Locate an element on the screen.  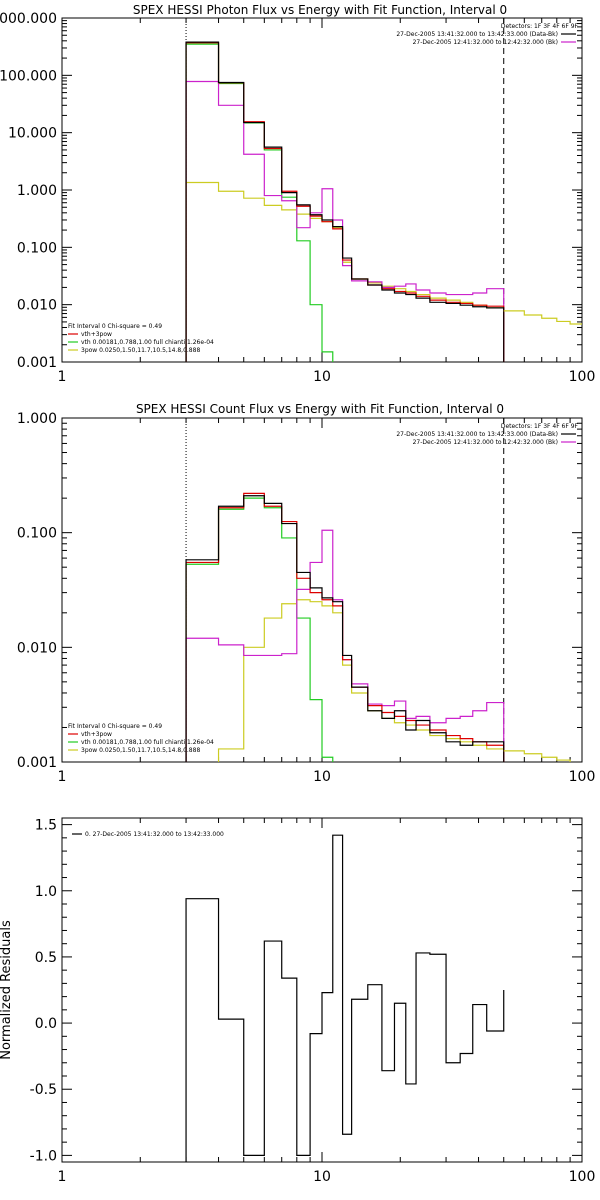
y-tick-label: 100.000 is located at coordinates (28, 76).